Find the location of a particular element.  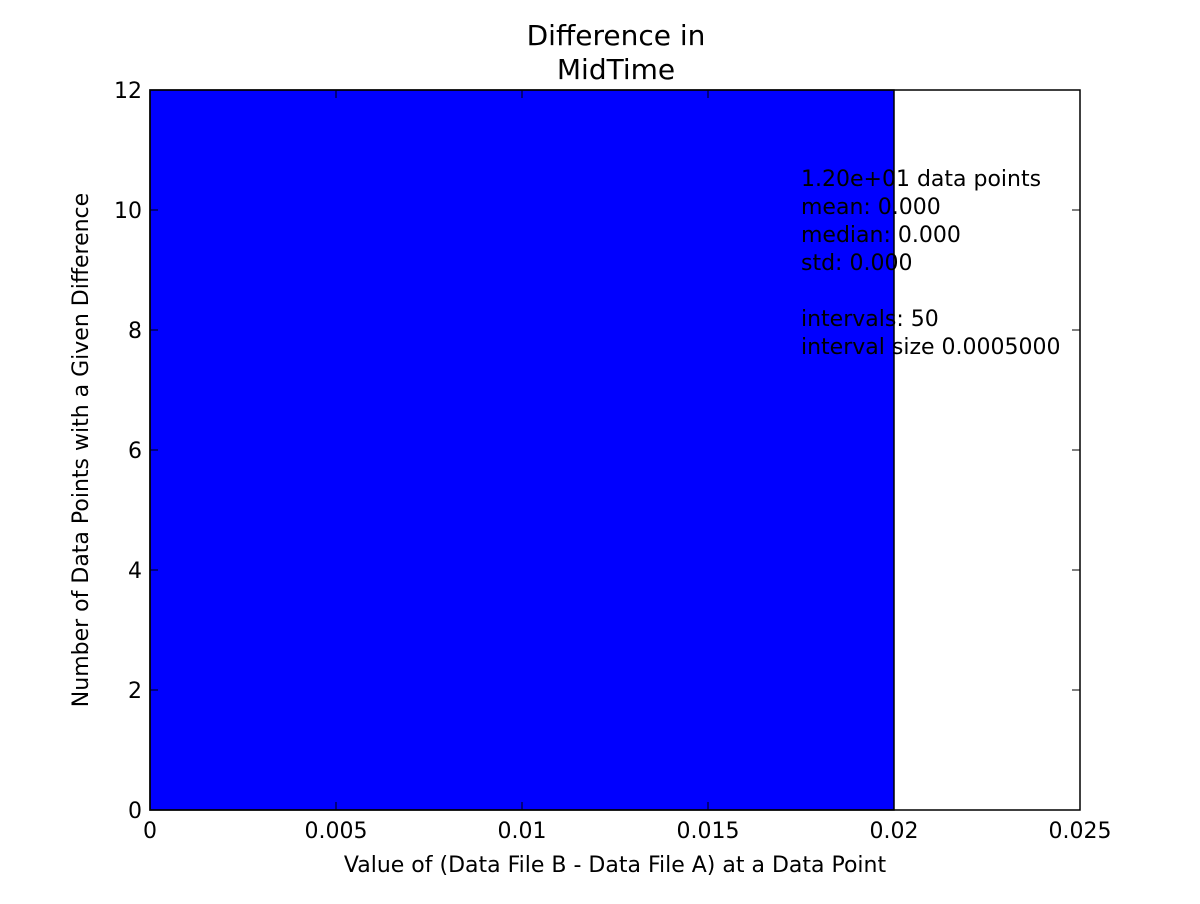

y-tick-label: 8 is located at coordinates (135, 331).